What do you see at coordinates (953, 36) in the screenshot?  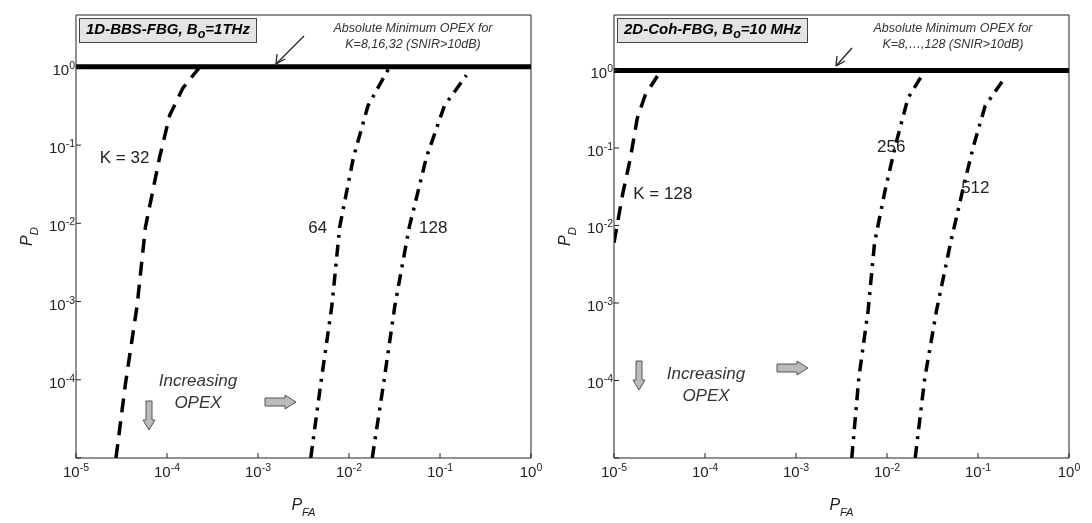 I see `annotation: Absolute Minimum OPEX for K=8,…,128 (SNIR>10dB)` at bounding box center [953, 36].